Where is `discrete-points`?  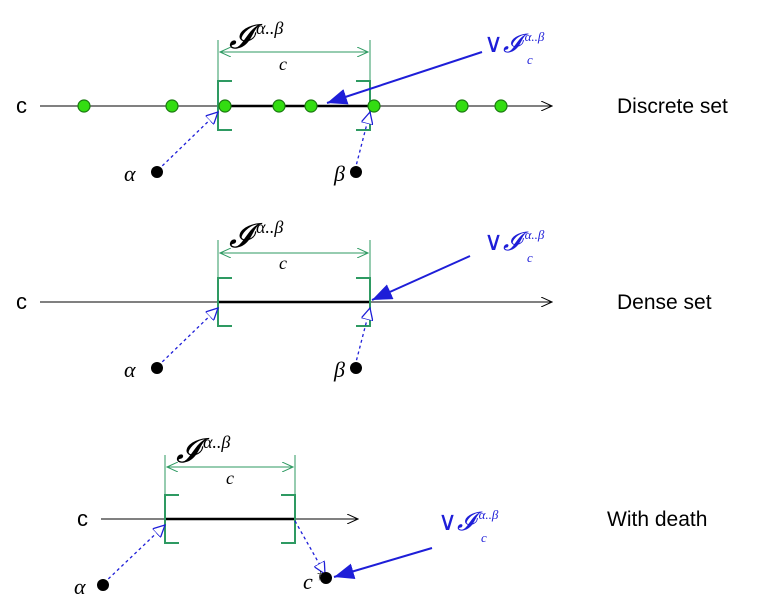 discrete-points is located at coordinates (292, 106).